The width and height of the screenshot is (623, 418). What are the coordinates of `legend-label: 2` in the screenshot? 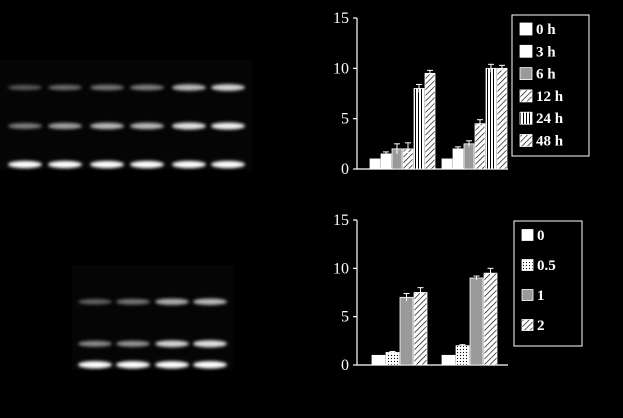 It's located at (541, 326).